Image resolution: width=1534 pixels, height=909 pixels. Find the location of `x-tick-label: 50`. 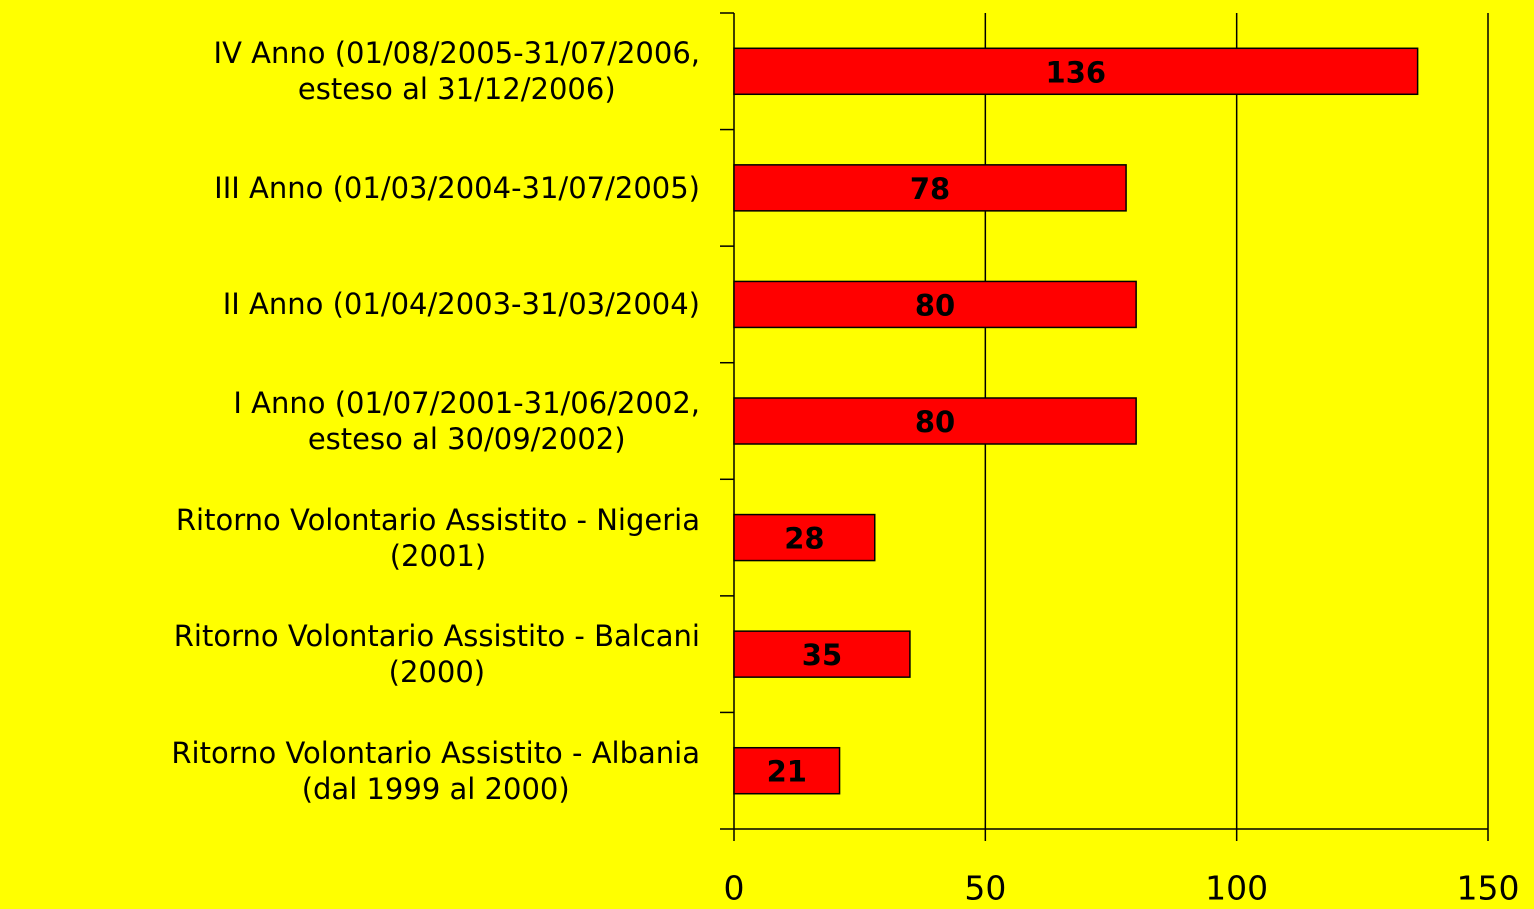

x-tick-label: 50 is located at coordinates (985, 888).